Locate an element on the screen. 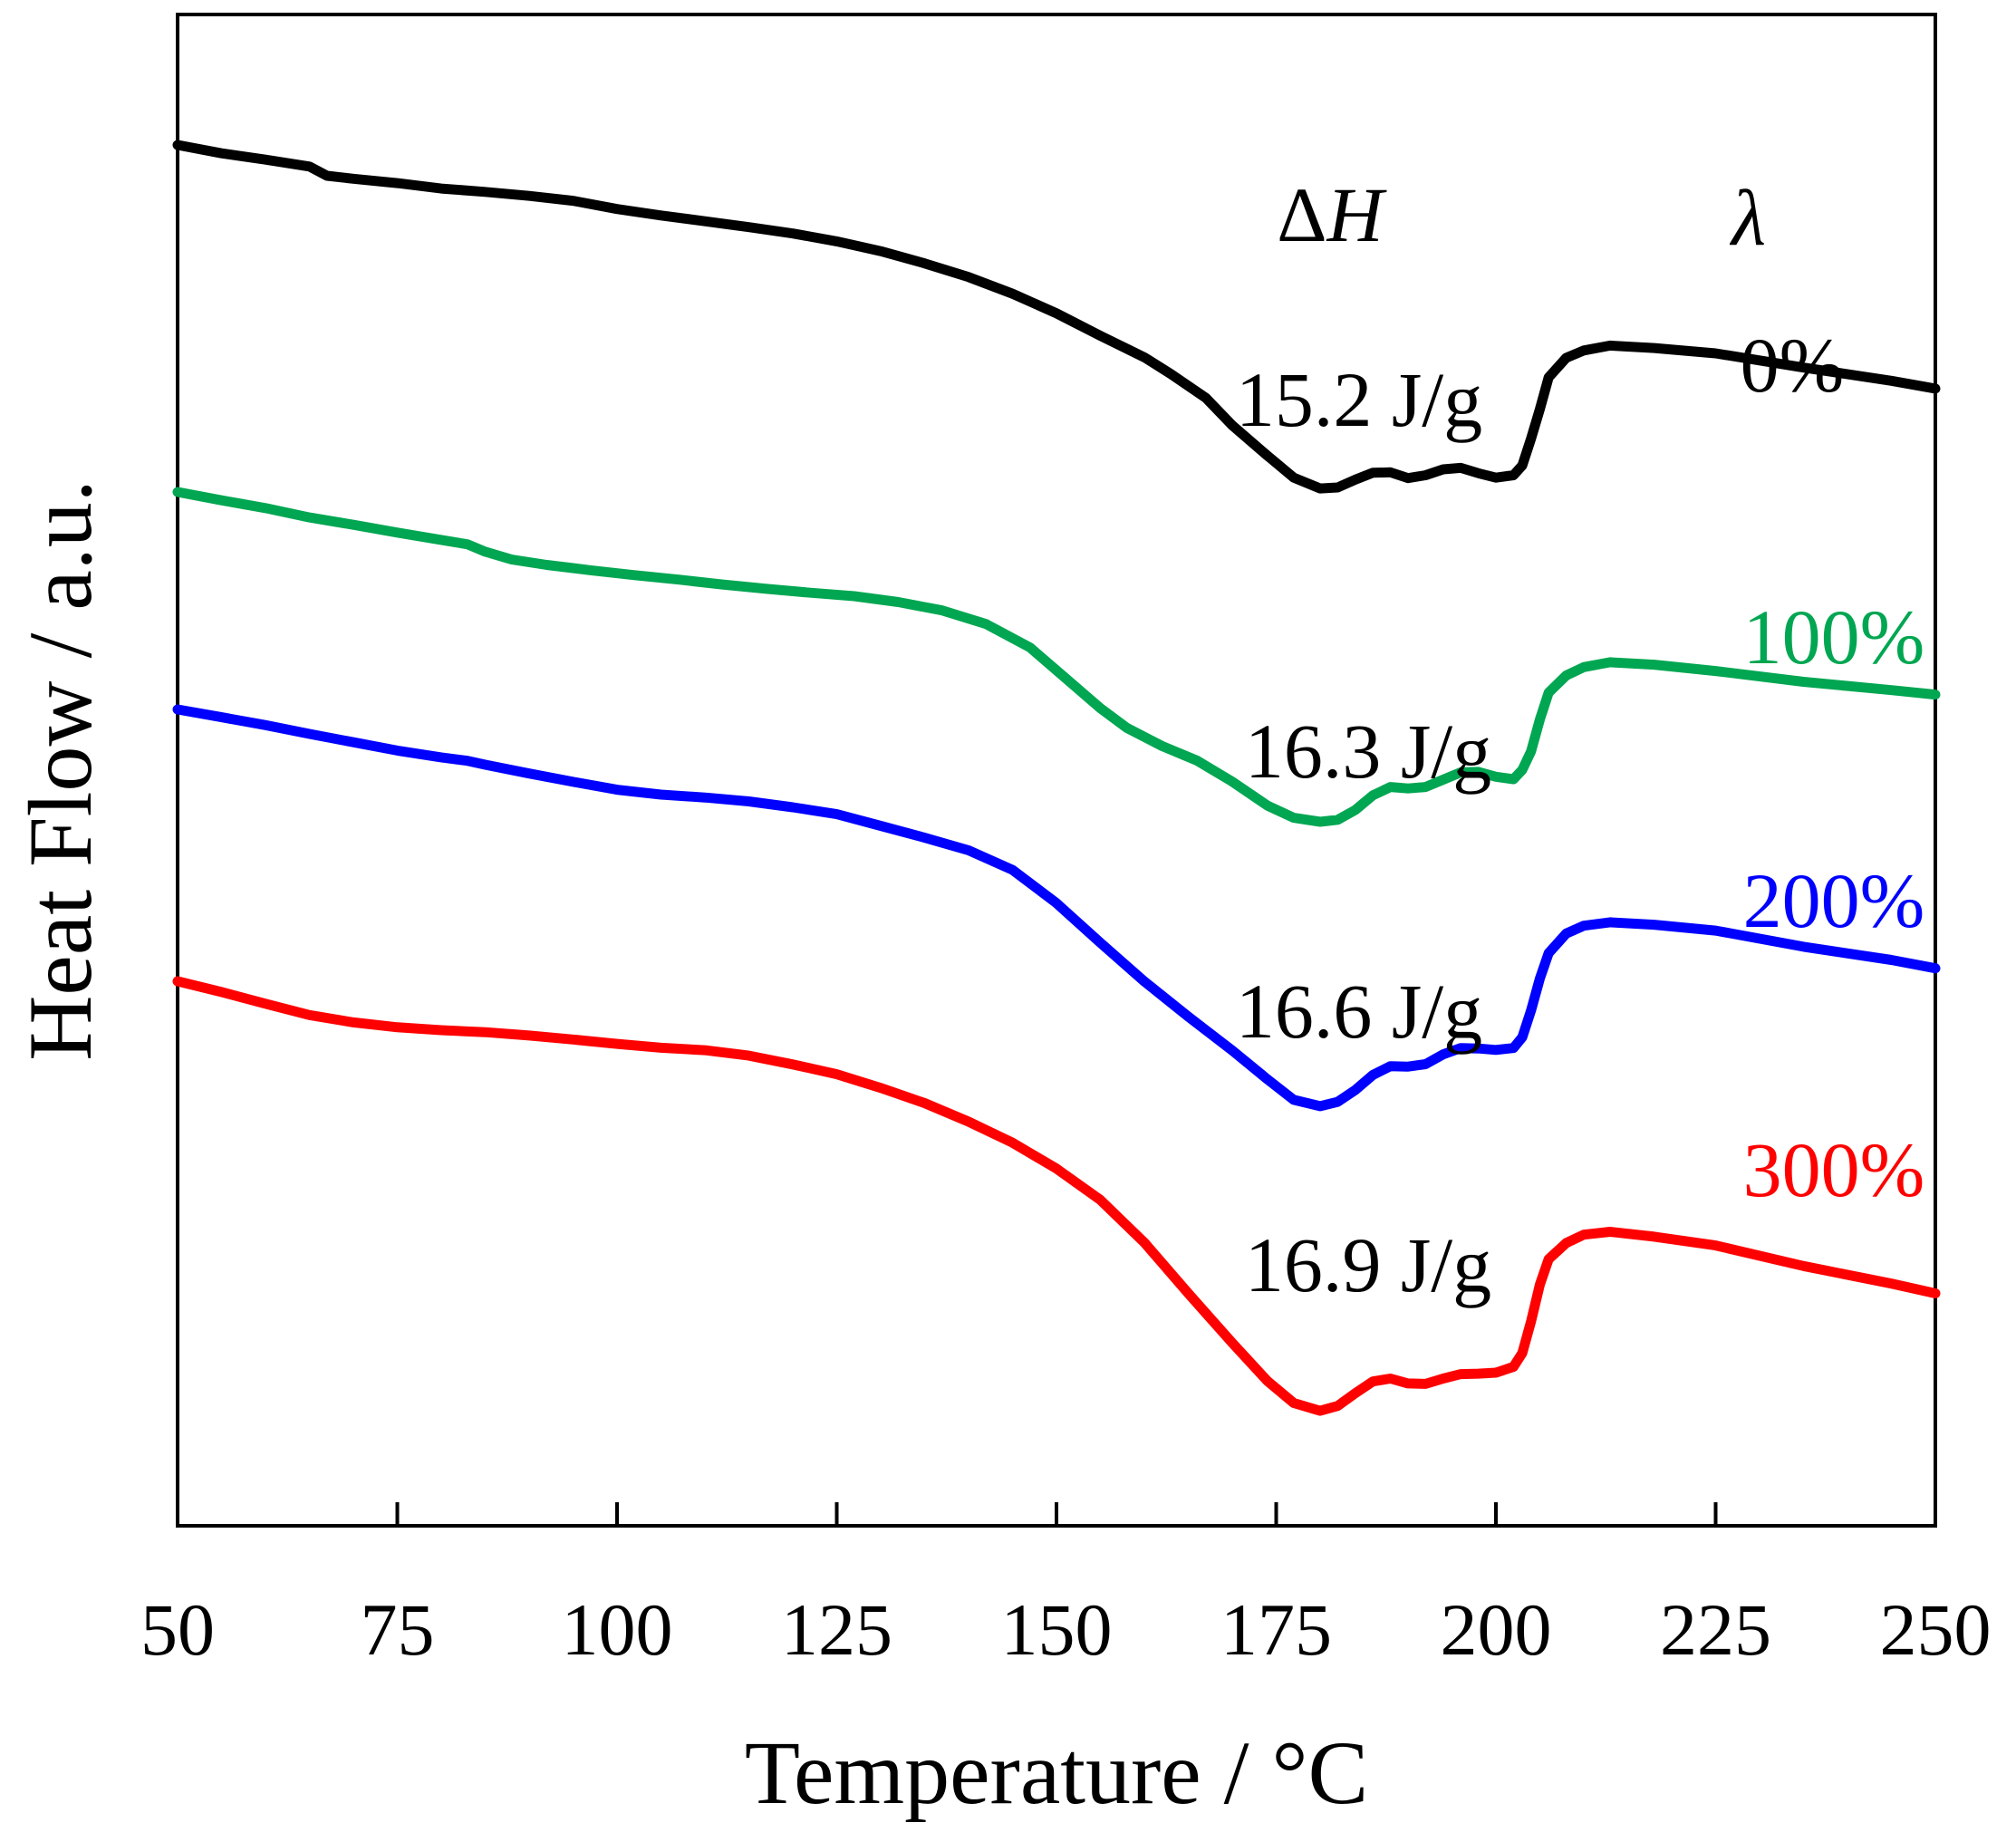 The image size is (2016, 1842). y-axis-label: Heat Flow / a.u. is located at coordinates (60, 770).